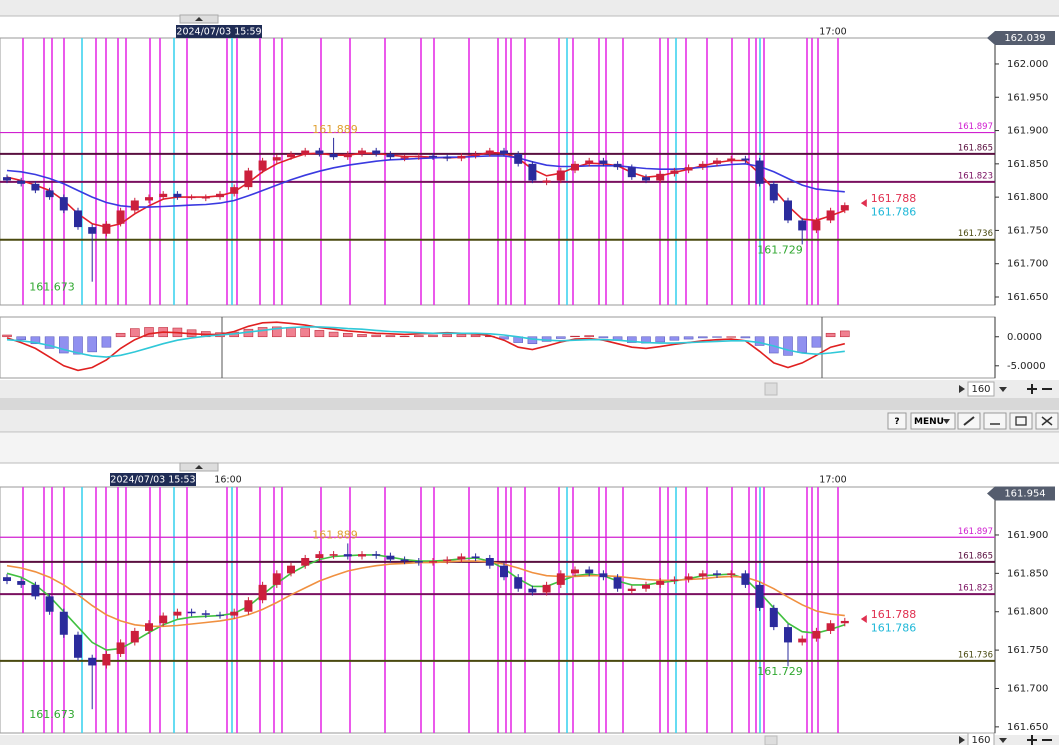 The width and height of the screenshot is (1059, 745). I want to click on y-tick-label: -5.0000, so click(1026, 366).